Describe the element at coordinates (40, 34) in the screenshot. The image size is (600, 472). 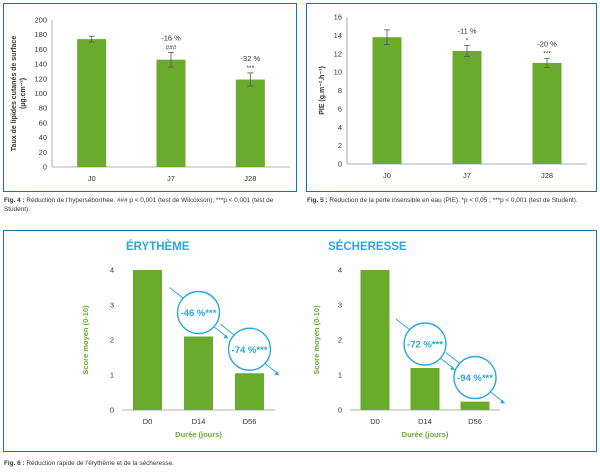
I see `fig4-y-tick-label: 180` at that location.